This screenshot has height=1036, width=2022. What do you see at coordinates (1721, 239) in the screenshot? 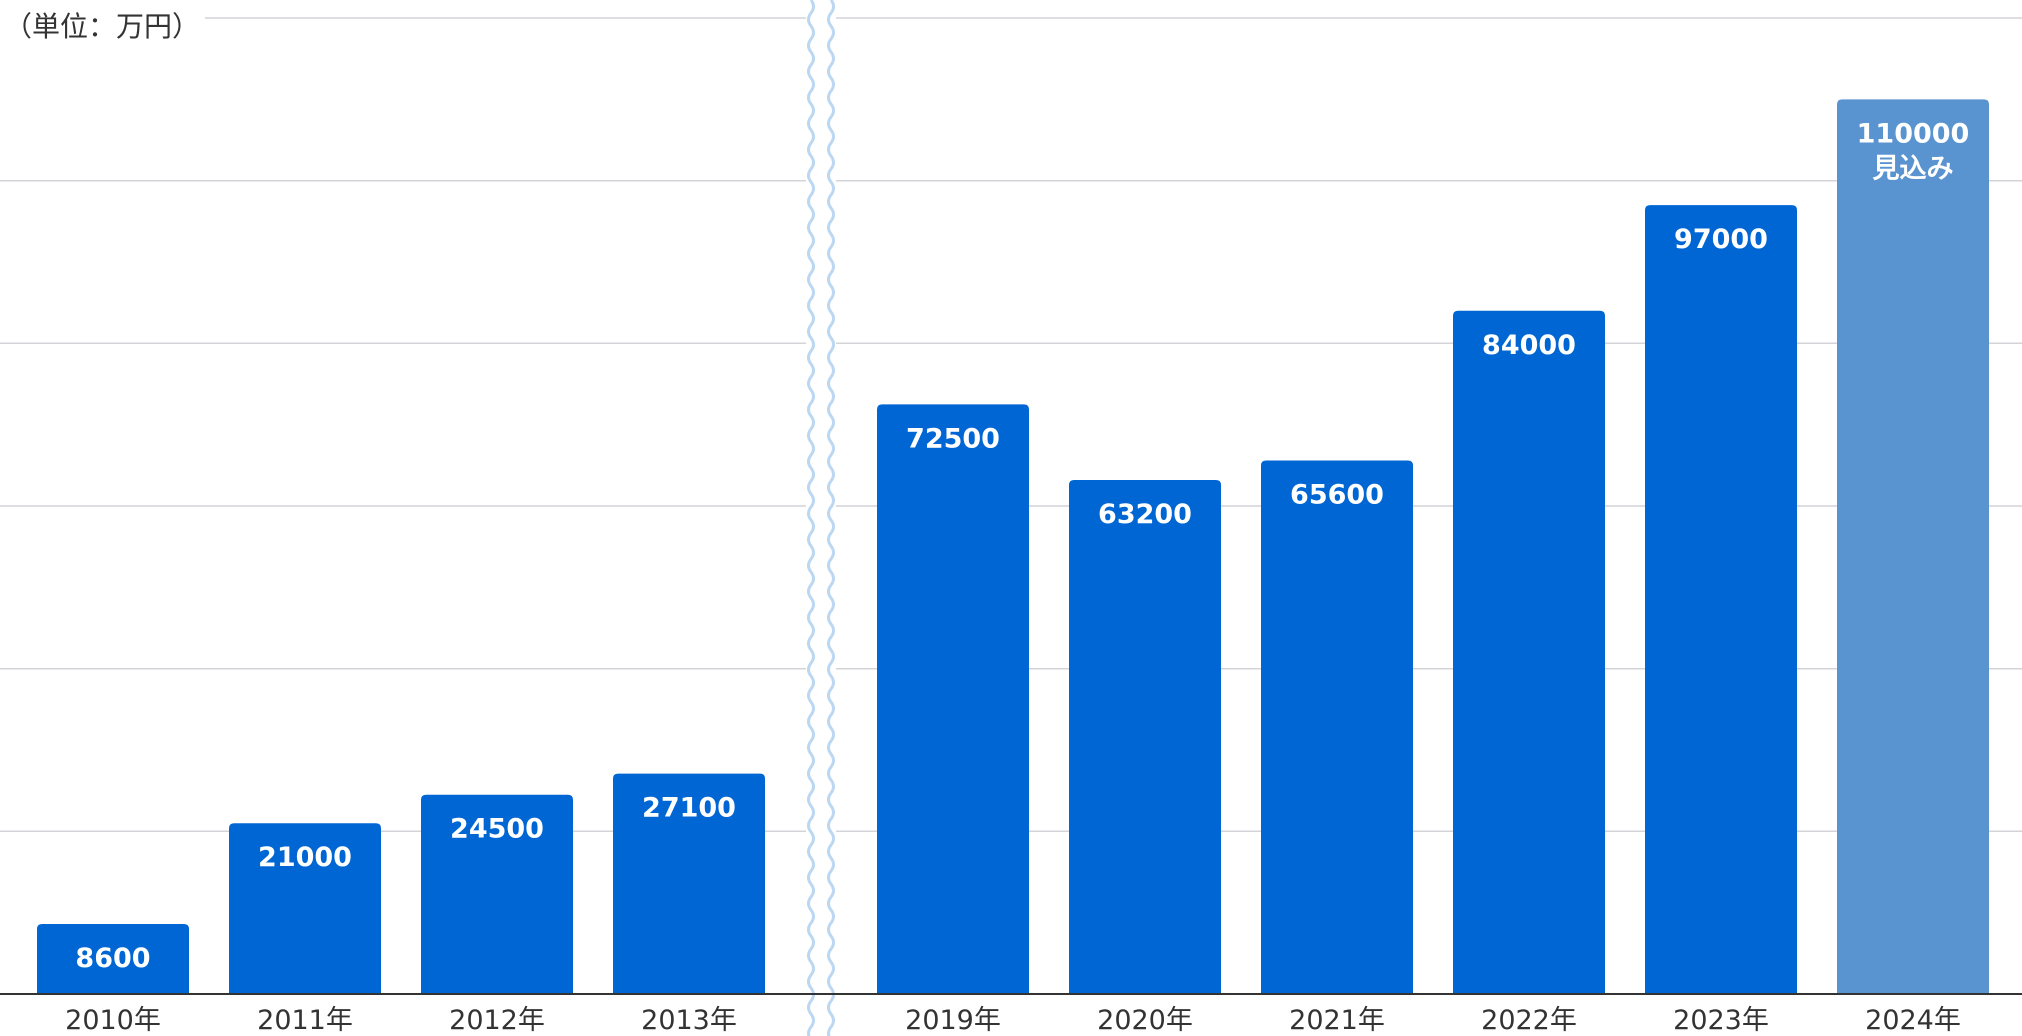
I see `bar-value-label: 97000` at bounding box center [1721, 239].